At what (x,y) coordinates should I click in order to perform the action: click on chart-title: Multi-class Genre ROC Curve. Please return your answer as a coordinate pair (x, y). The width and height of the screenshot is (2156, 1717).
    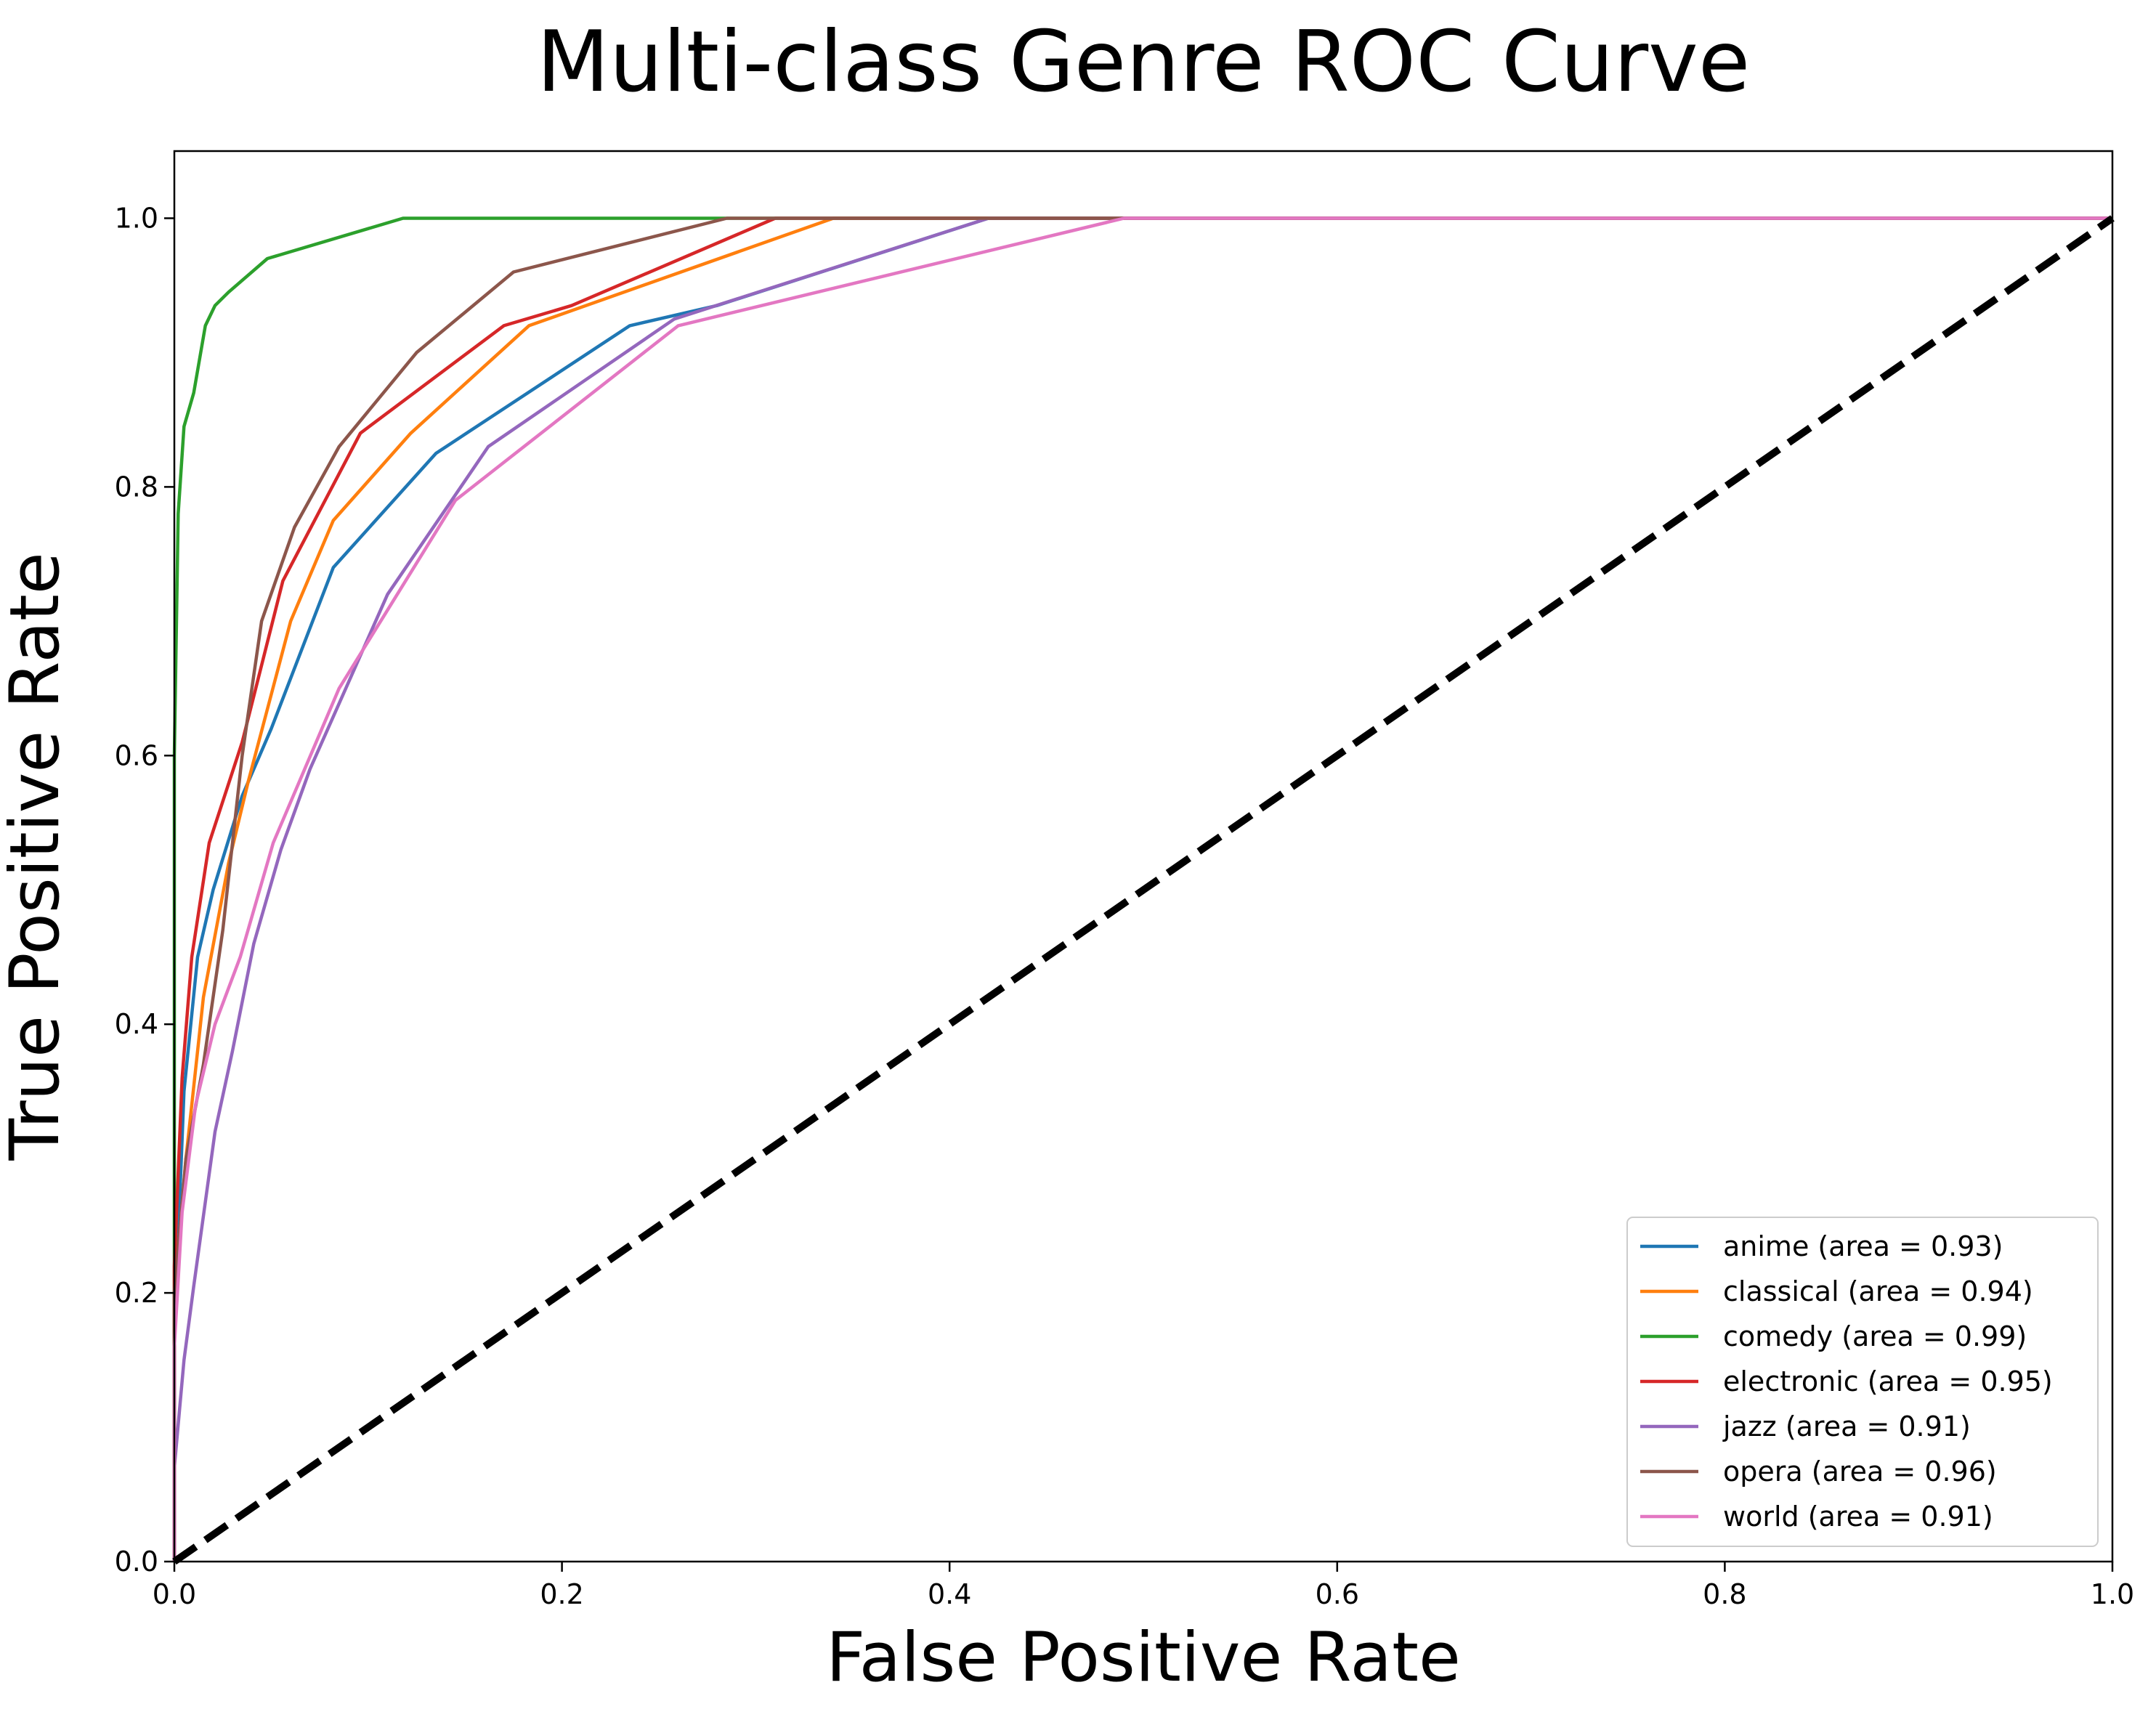
    Looking at the image, I should click on (1143, 62).